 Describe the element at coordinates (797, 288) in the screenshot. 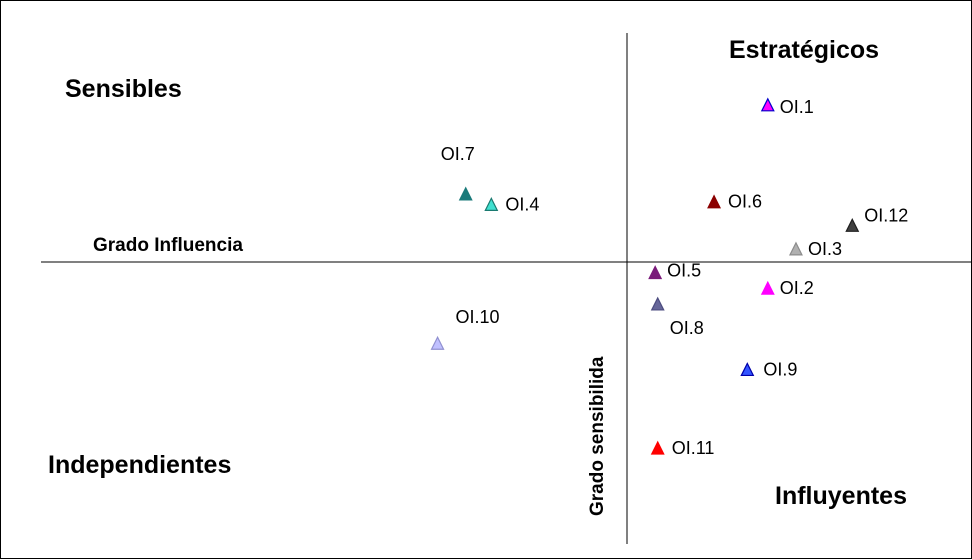

I see `data-point-label: OI.2` at that location.